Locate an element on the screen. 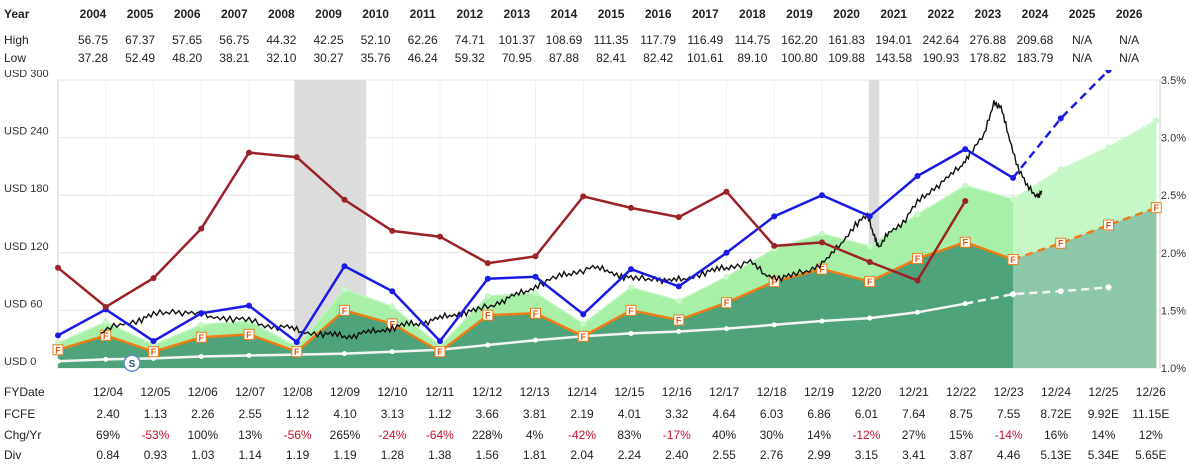  div-value: 1.28 is located at coordinates (392, 455).